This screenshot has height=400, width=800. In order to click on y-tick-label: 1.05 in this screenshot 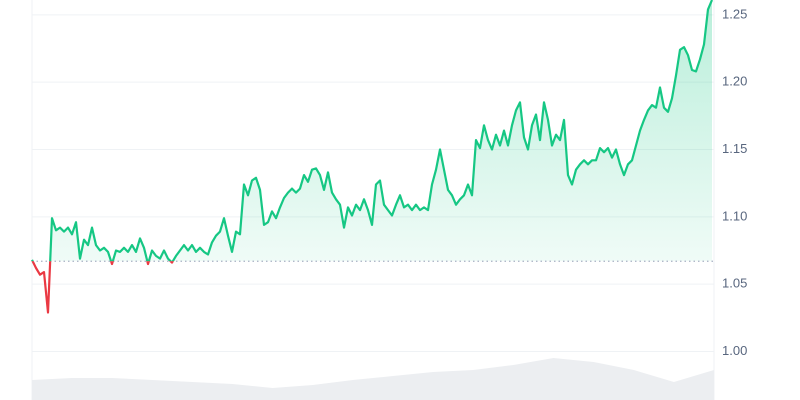, I will do `click(734, 283)`.